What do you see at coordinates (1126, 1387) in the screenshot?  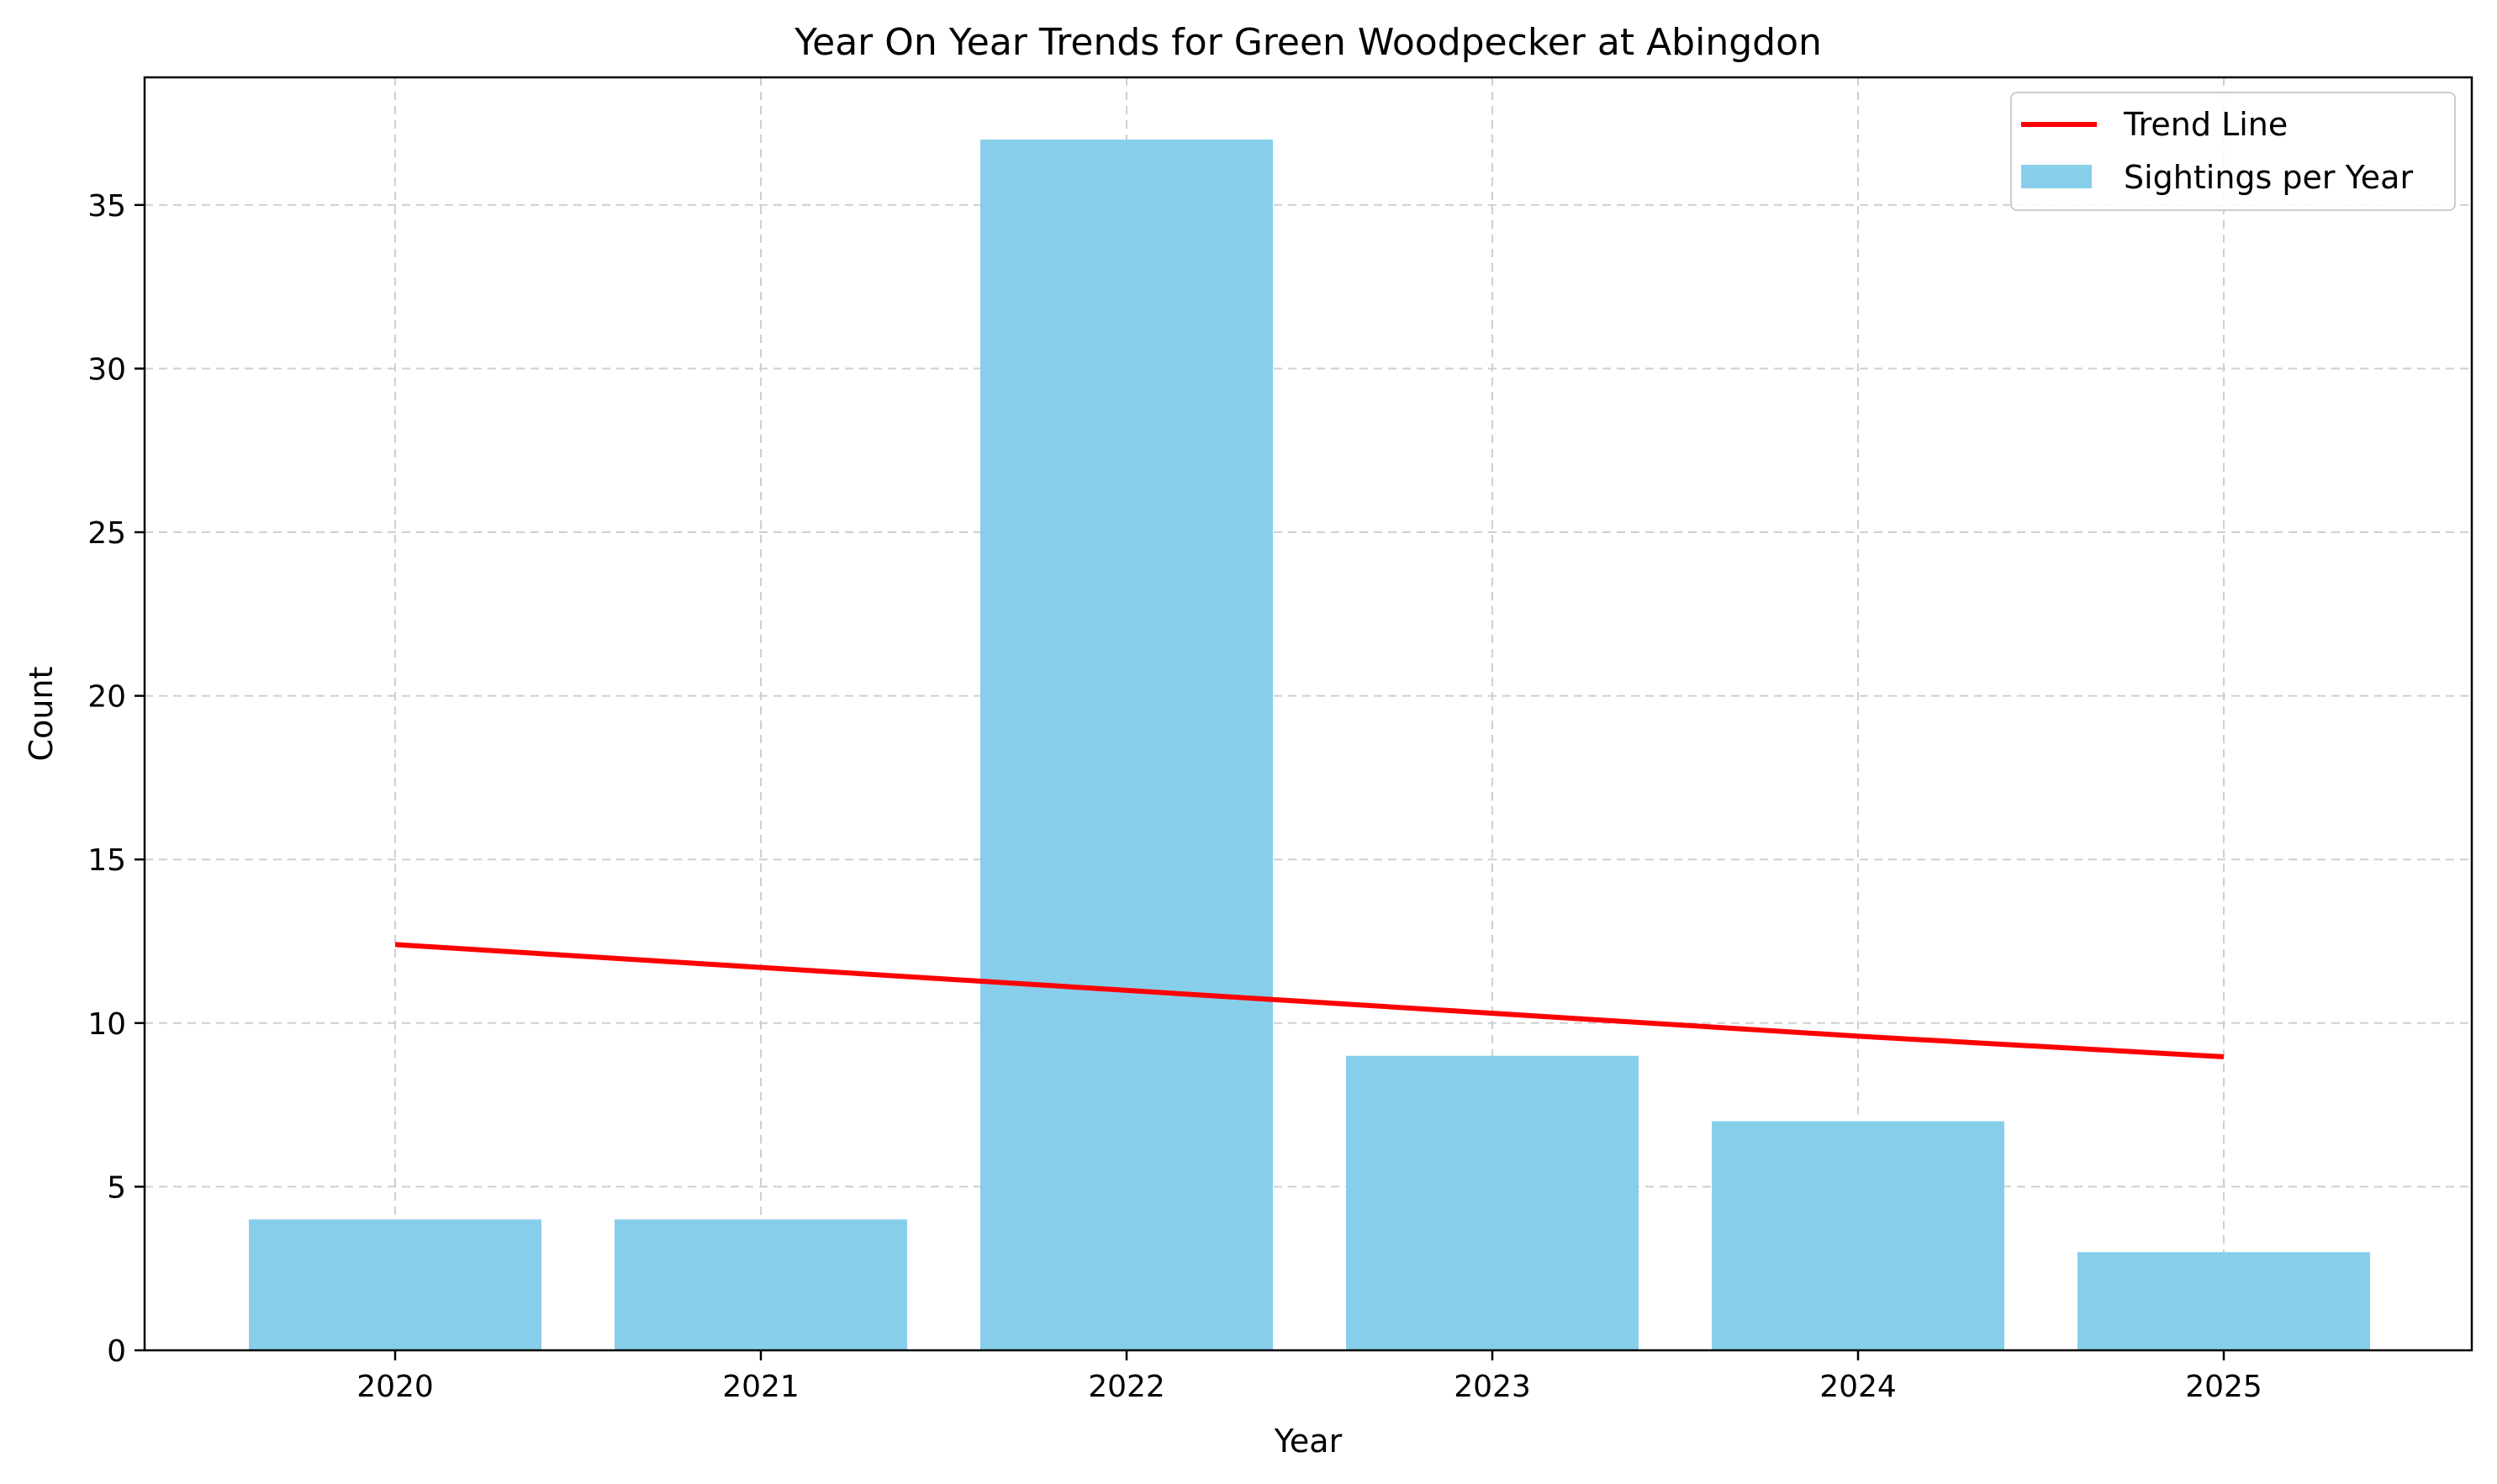 I see `x-tick-label-2022: 2022` at bounding box center [1126, 1387].